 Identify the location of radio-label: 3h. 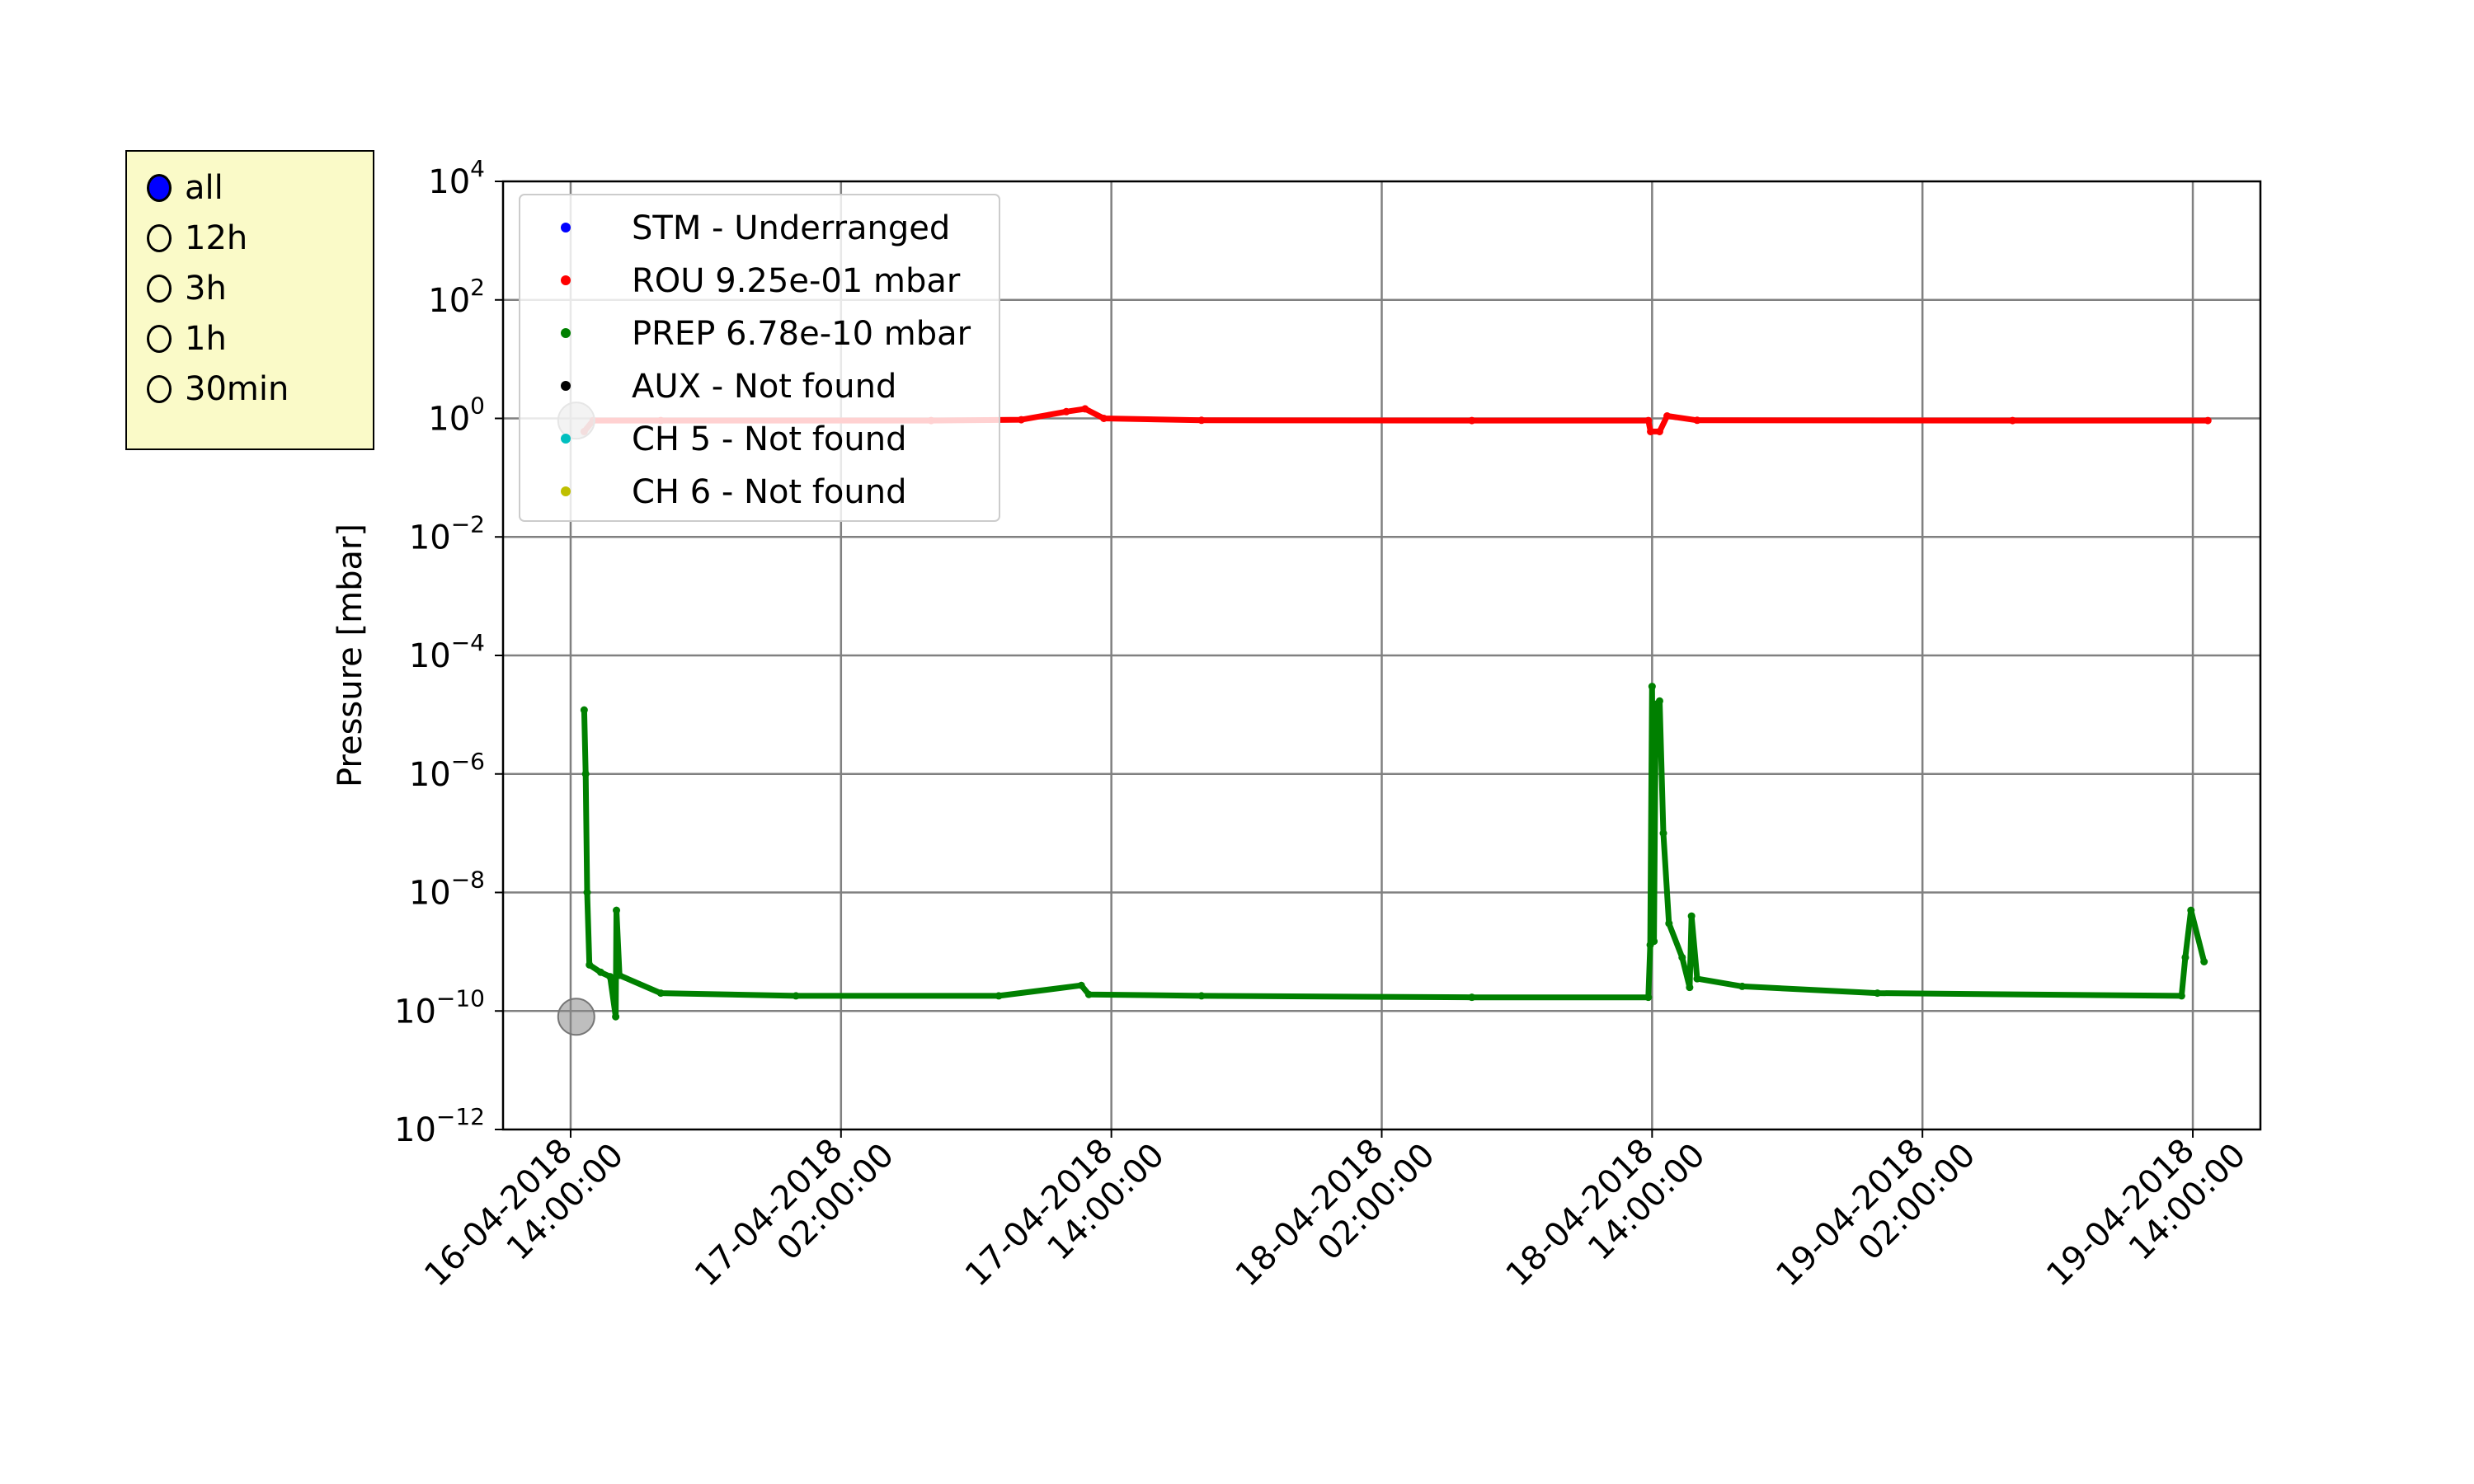
(206, 289).